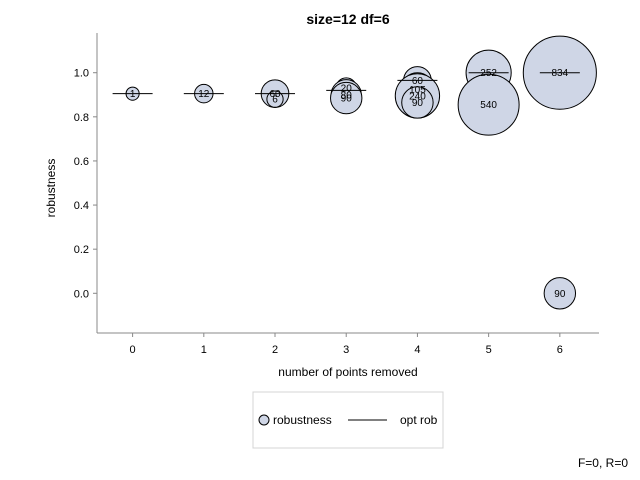 Image resolution: width=640 pixels, height=480 pixels. I want to click on x-tick-label: 6, so click(560, 350).